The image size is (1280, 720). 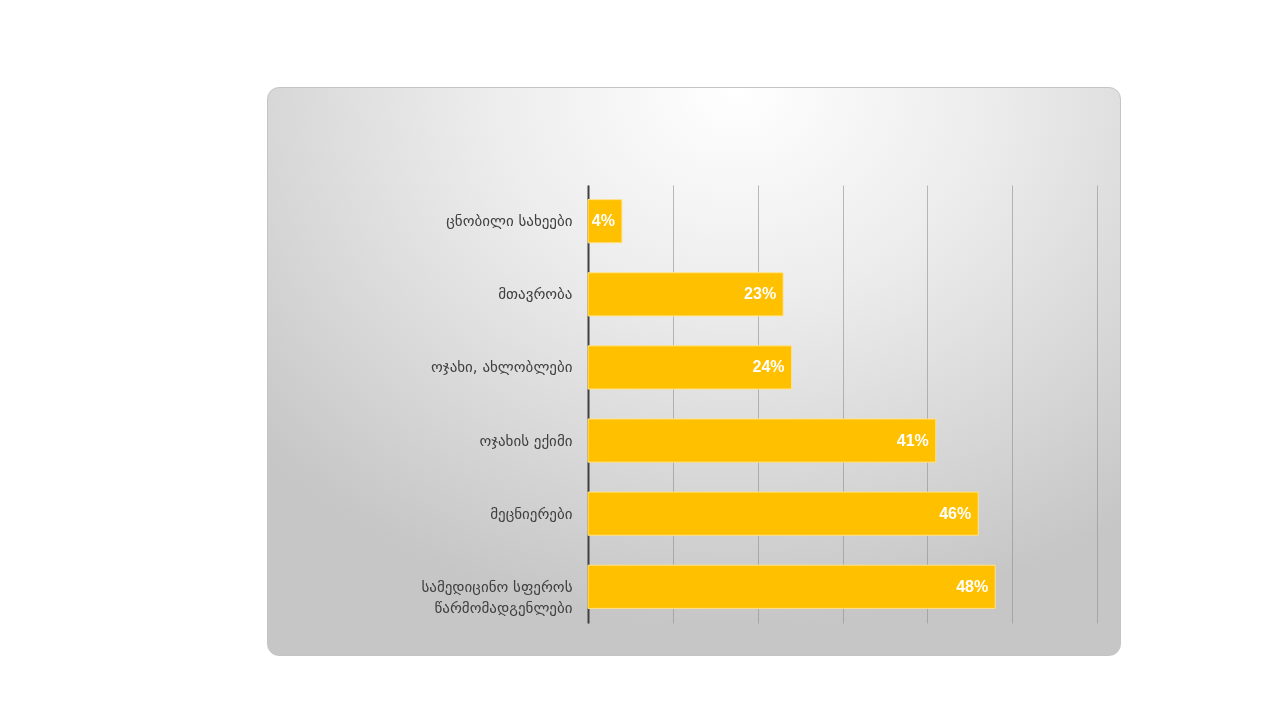 I want to click on data-label: 23%, so click(x=760, y=294).